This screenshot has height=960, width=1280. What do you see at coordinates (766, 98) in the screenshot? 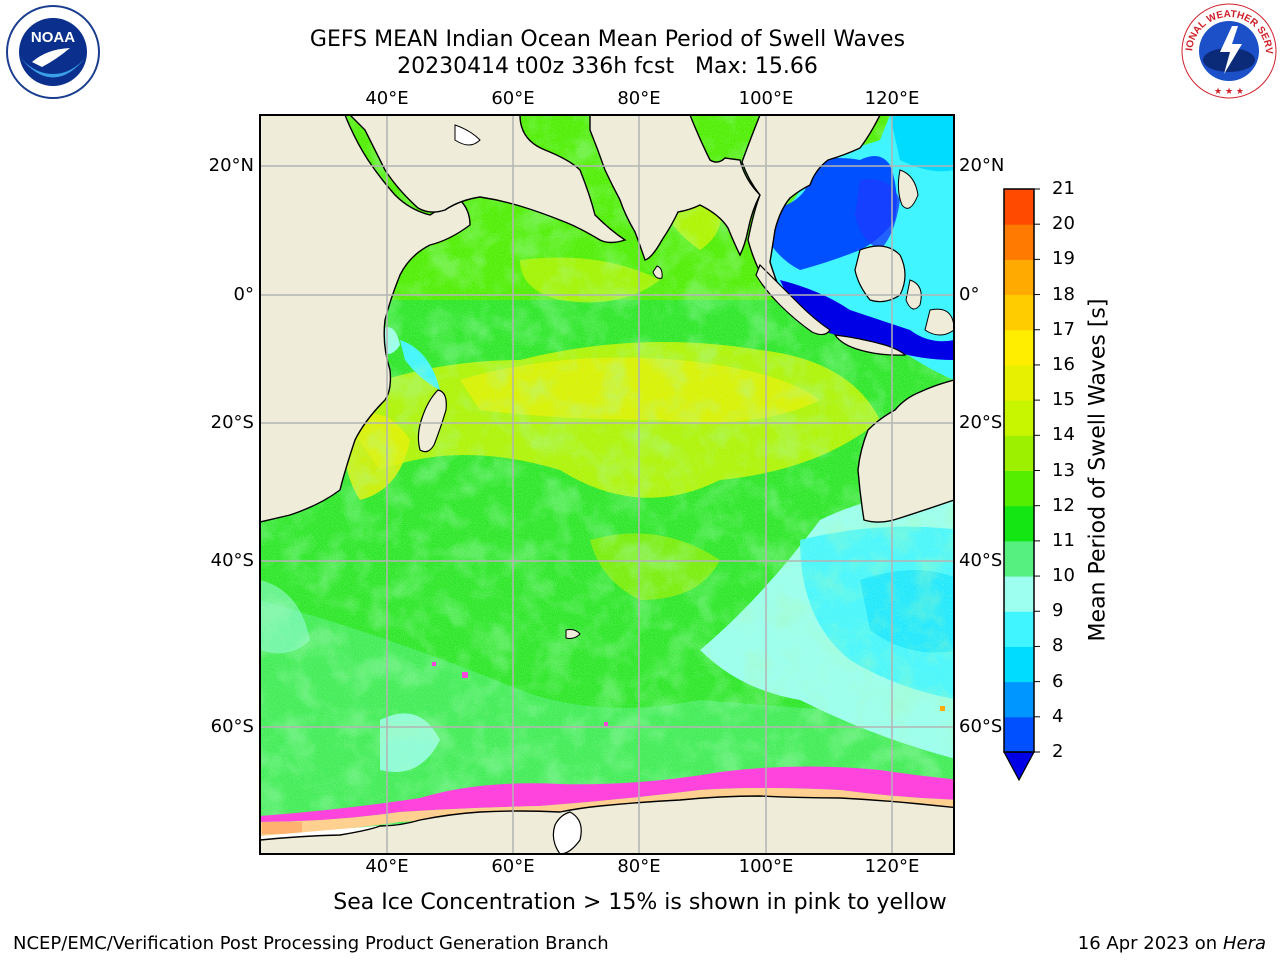
I see `top-lon-label: 100°E` at bounding box center [766, 98].